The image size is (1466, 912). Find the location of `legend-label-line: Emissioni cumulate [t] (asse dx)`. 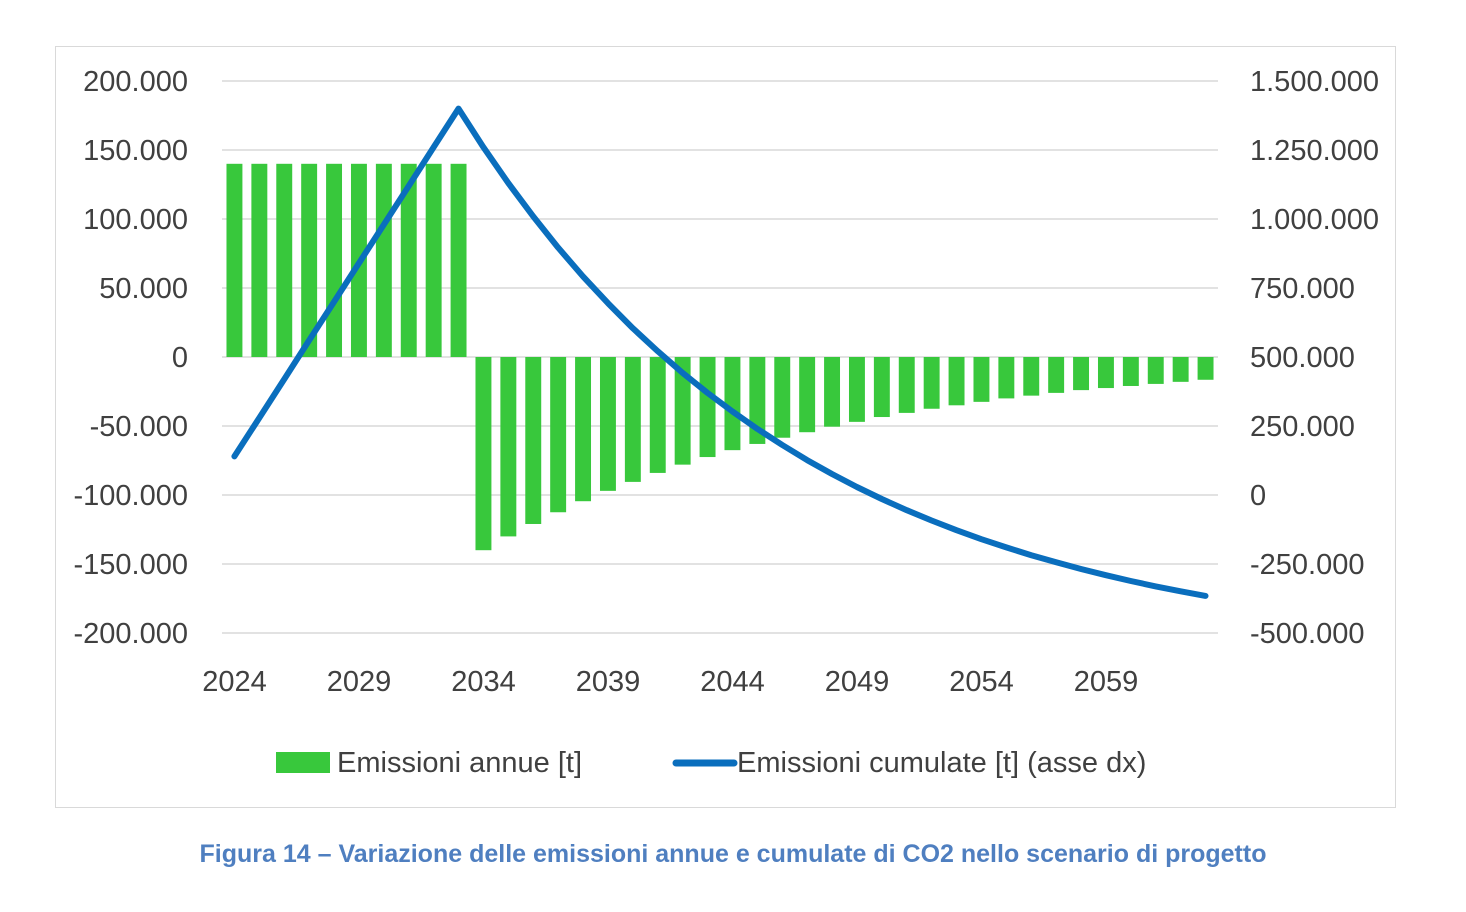

legend-label-line: Emissioni cumulate [t] (asse dx) is located at coordinates (941, 763).